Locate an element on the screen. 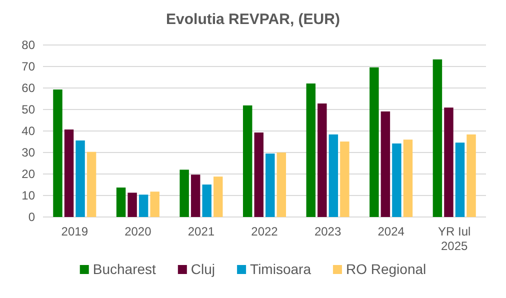 This screenshot has height=298, width=506. y-tick-label: 80 is located at coordinates (29, 45).